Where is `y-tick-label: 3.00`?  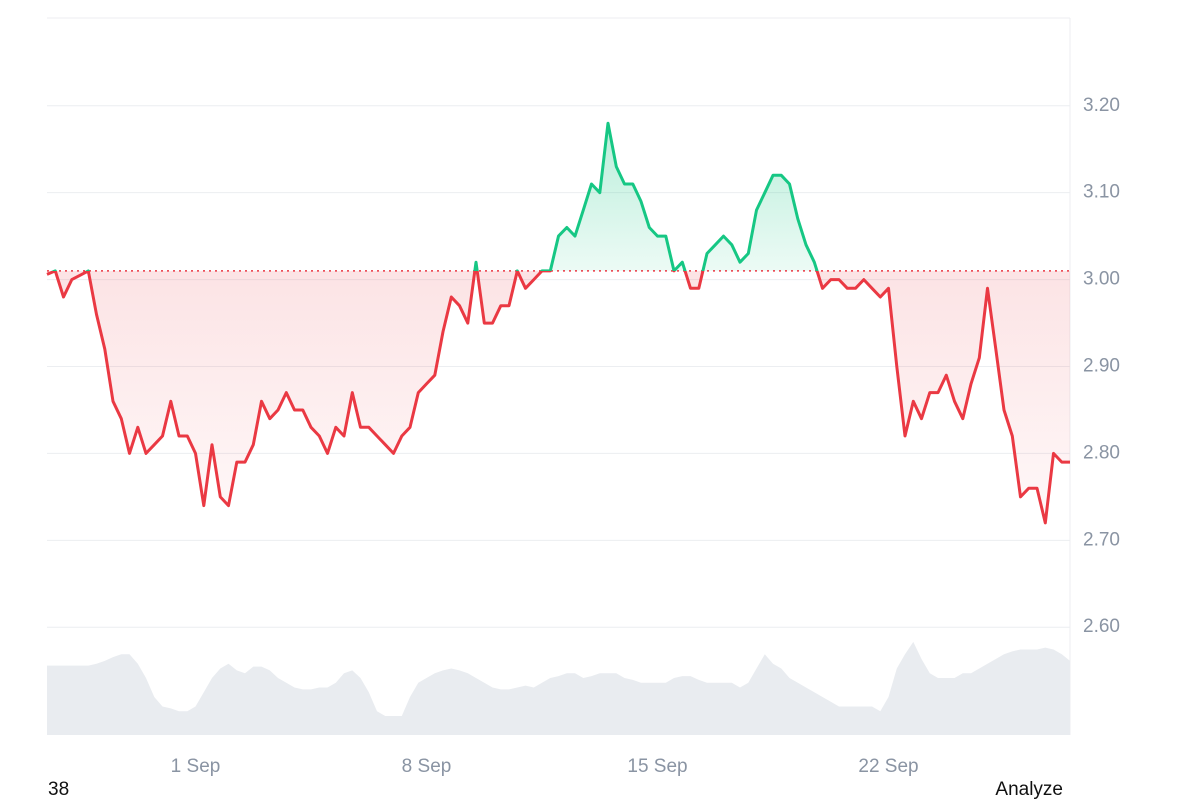 y-tick-label: 3.00 is located at coordinates (1101, 279).